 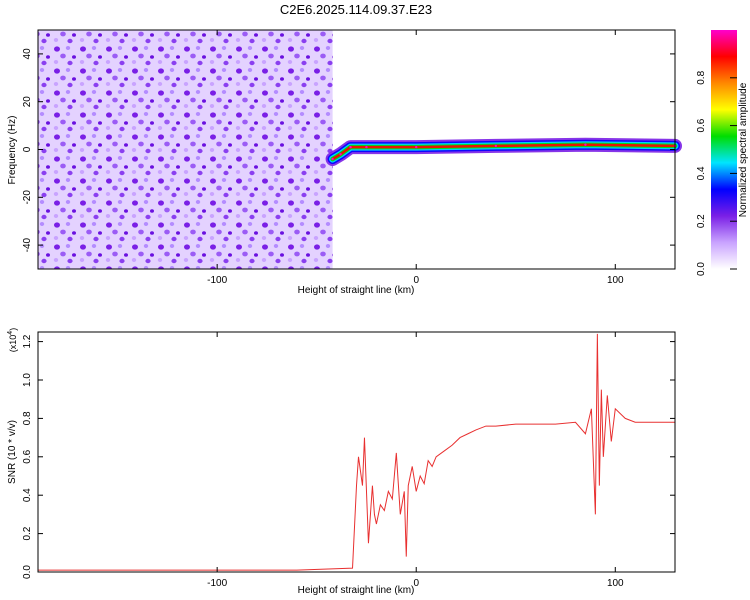 What do you see at coordinates (615, 583) in the screenshot?
I see `snr-x-tick-label: 100` at bounding box center [615, 583].